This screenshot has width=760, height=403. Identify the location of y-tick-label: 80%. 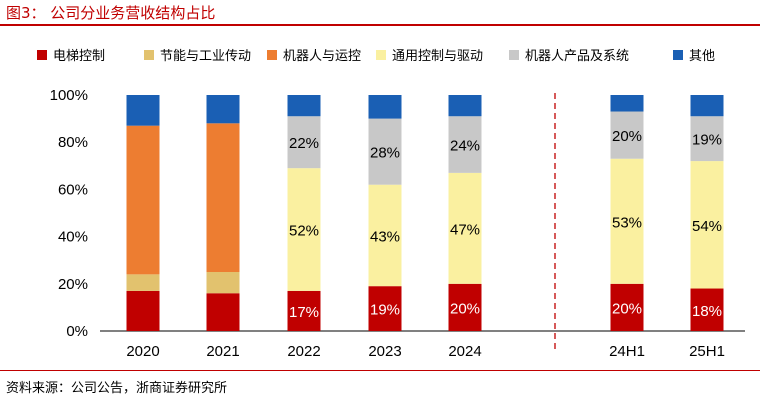
(73, 142).